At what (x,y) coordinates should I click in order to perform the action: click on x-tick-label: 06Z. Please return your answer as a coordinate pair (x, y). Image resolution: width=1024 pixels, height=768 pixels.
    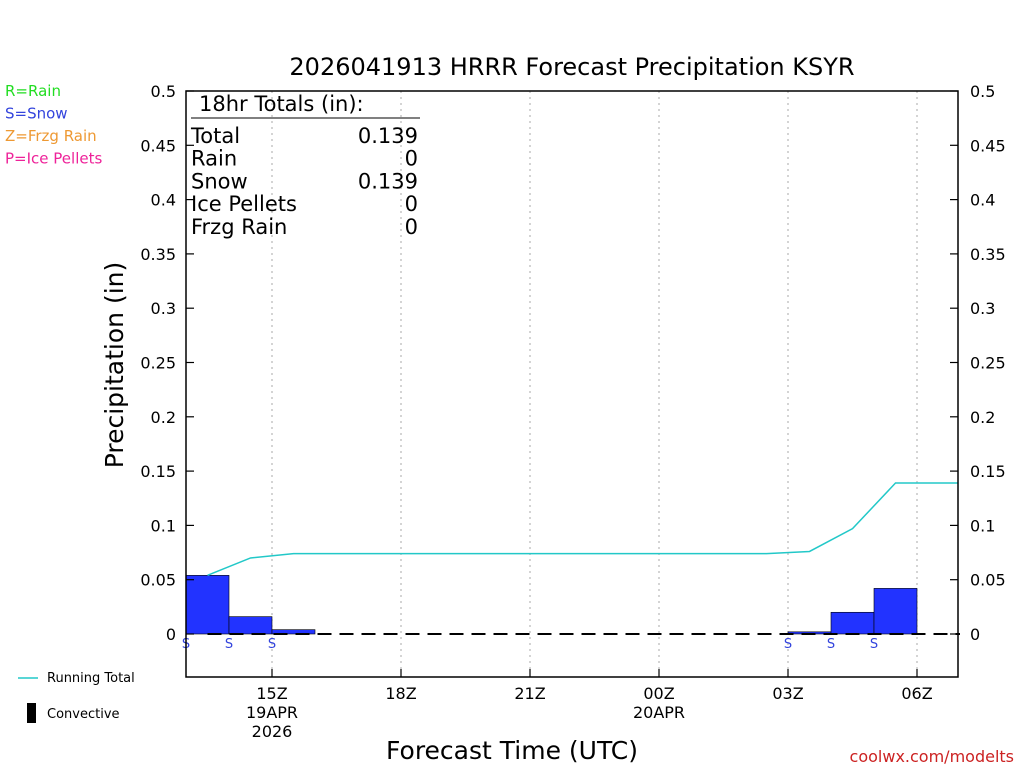
    Looking at the image, I should click on (916, 693).